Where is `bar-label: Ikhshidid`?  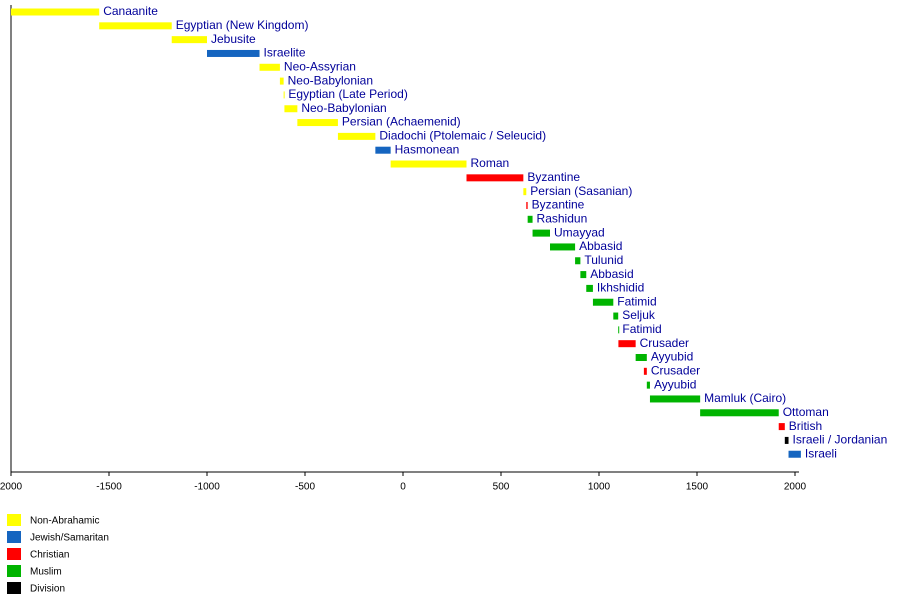
bar-label: Ikhshidid is located at coordinates (620, 288).